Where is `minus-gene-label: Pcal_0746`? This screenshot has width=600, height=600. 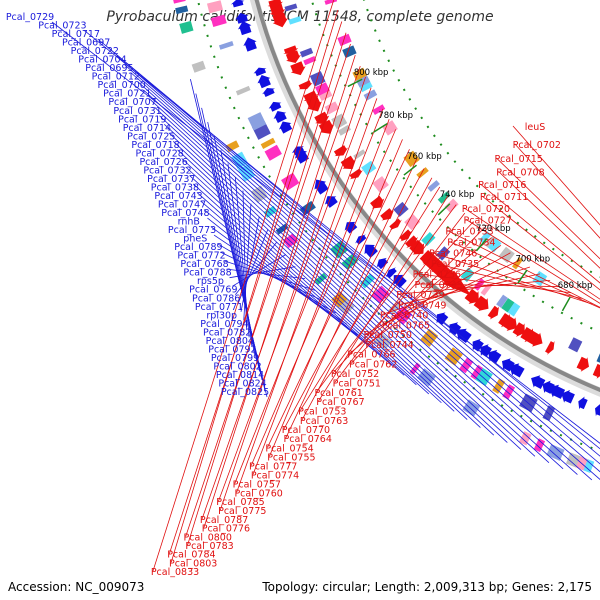 minus-gene-label: Pcal_0746 is located at coordinates (453, 253).